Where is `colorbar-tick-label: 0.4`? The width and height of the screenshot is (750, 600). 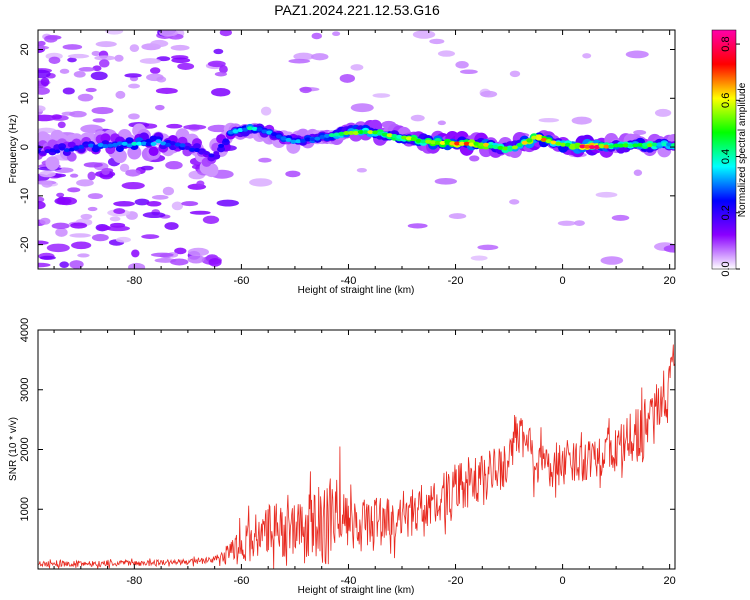 colorbar-tick-label: 0.4 is located at coordinates (726, 156).